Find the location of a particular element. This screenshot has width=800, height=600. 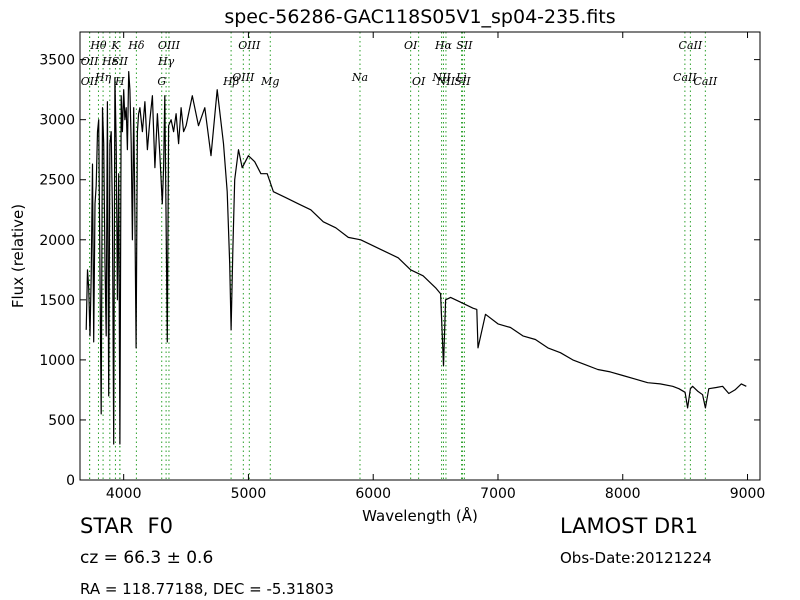

ra-dec-text: RA = 118.77188, DEC = -5.31803 is located at coordinates (207, 589).